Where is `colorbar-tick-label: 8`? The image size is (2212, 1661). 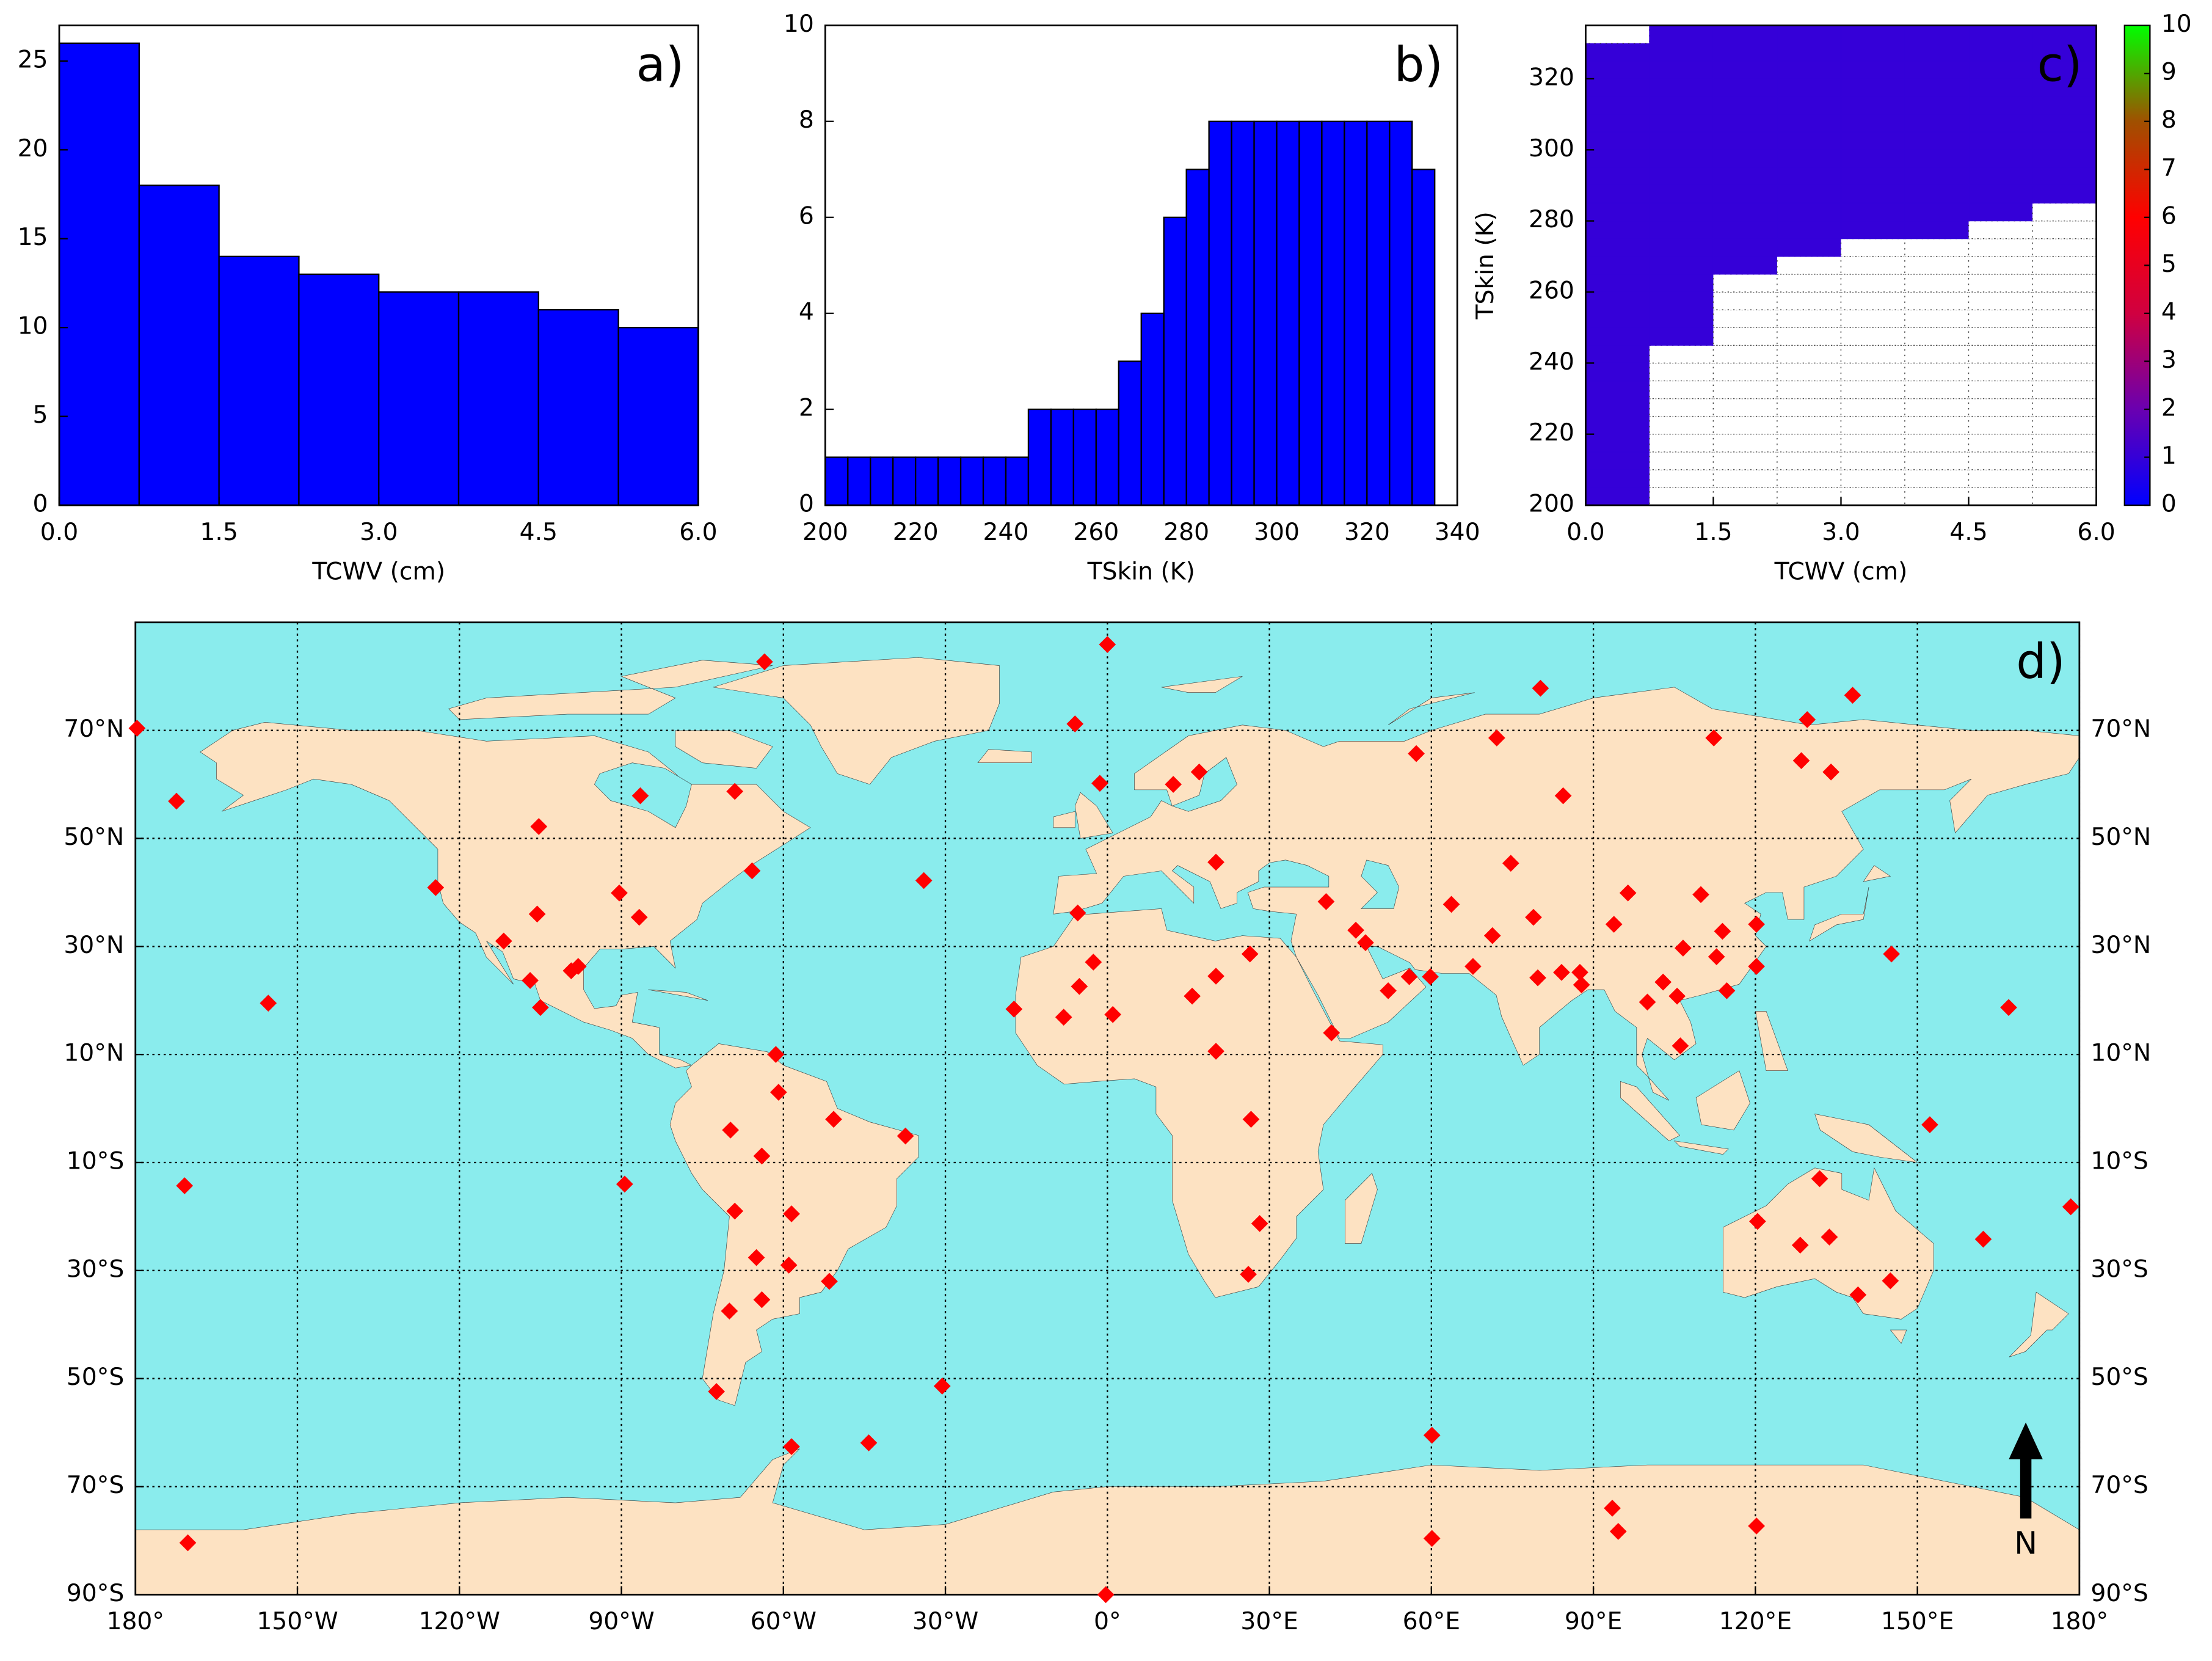 colorbar-tick-label: 8 is located at coordinates (2169, 120).